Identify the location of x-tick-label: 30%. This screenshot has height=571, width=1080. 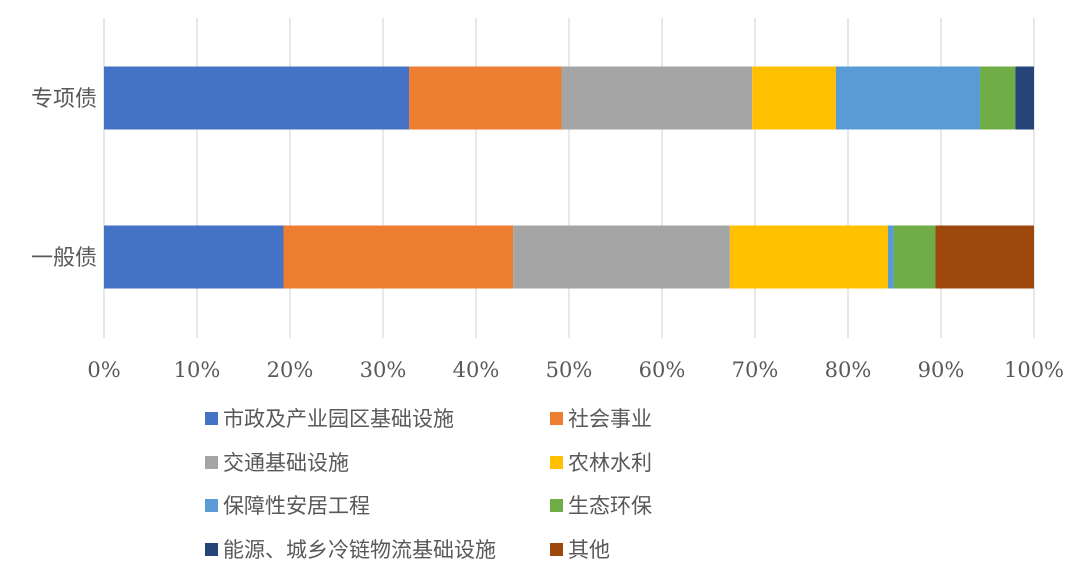
(383, 370).